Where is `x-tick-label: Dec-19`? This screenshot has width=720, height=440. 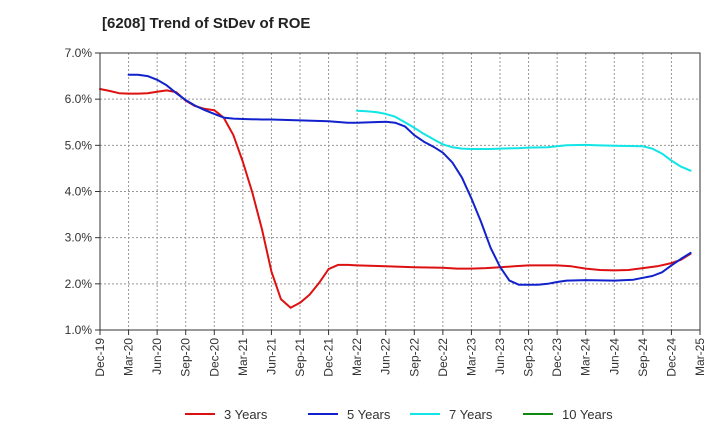
x-tick-label: Dec-19 is located at coordinates (100, 357).